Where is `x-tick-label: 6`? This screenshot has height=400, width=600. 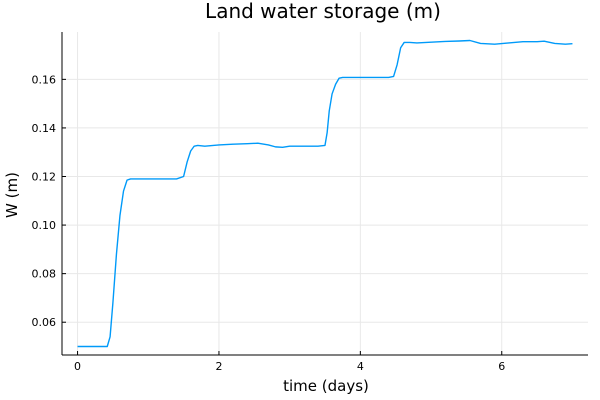
x-tick-label: 6 is located at coordinates (501, 366).